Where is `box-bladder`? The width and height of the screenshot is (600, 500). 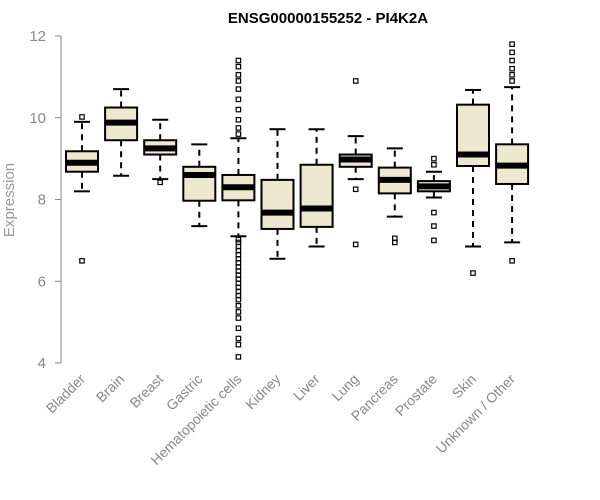
box-bladder is located at coordinates (82, 189).